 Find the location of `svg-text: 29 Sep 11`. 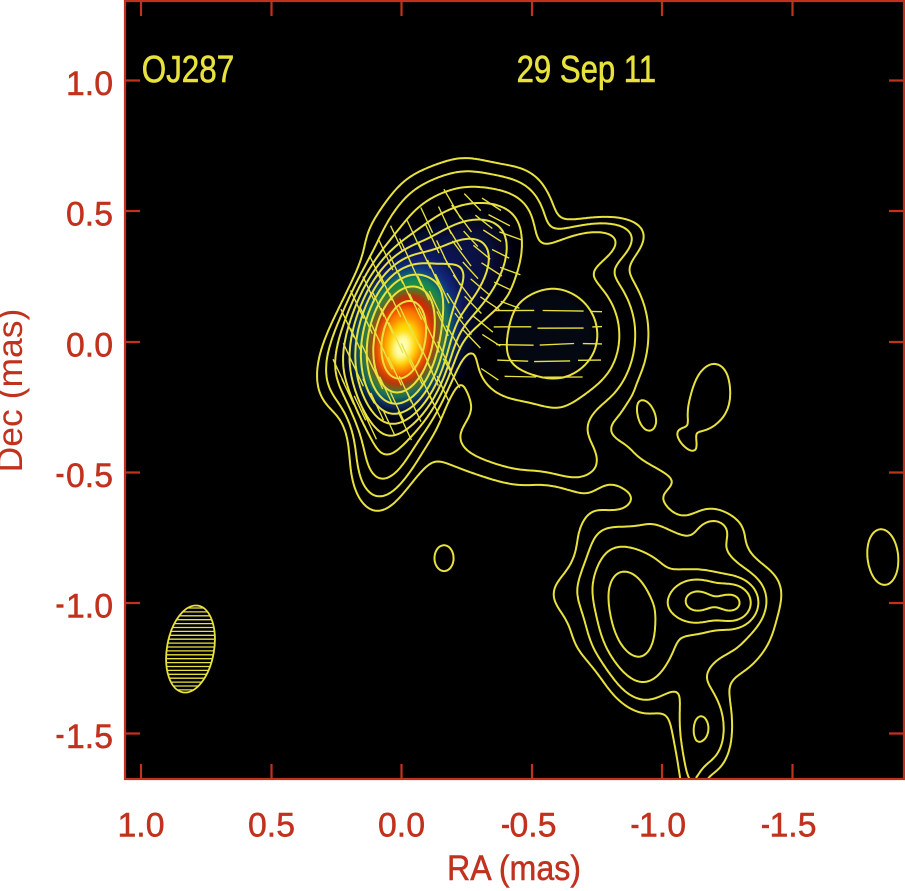

svg-text: 29 Sep 11 is located at coordinates (587, 70).